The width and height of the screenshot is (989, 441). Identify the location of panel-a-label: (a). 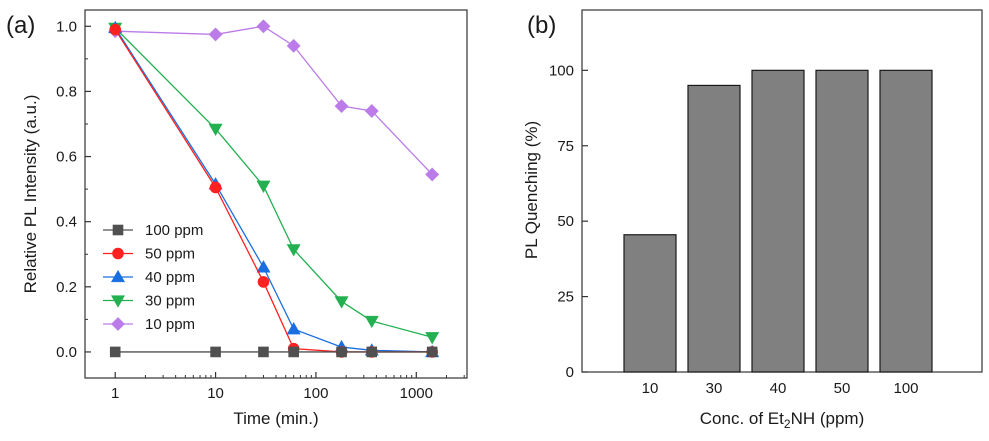
(20, 25).